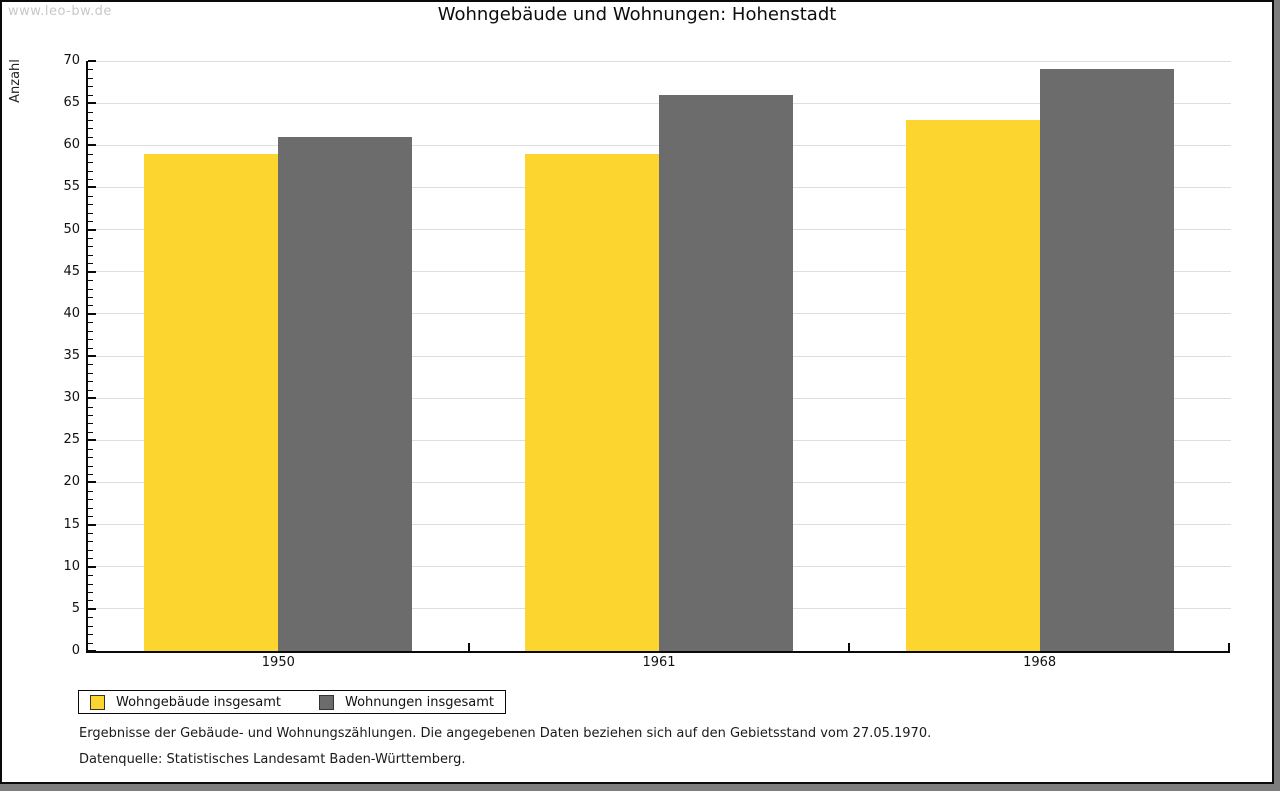 This screenshot has height=791, width=1280. I want to click on y-axis-label: Anzahl, so click(15, 81).